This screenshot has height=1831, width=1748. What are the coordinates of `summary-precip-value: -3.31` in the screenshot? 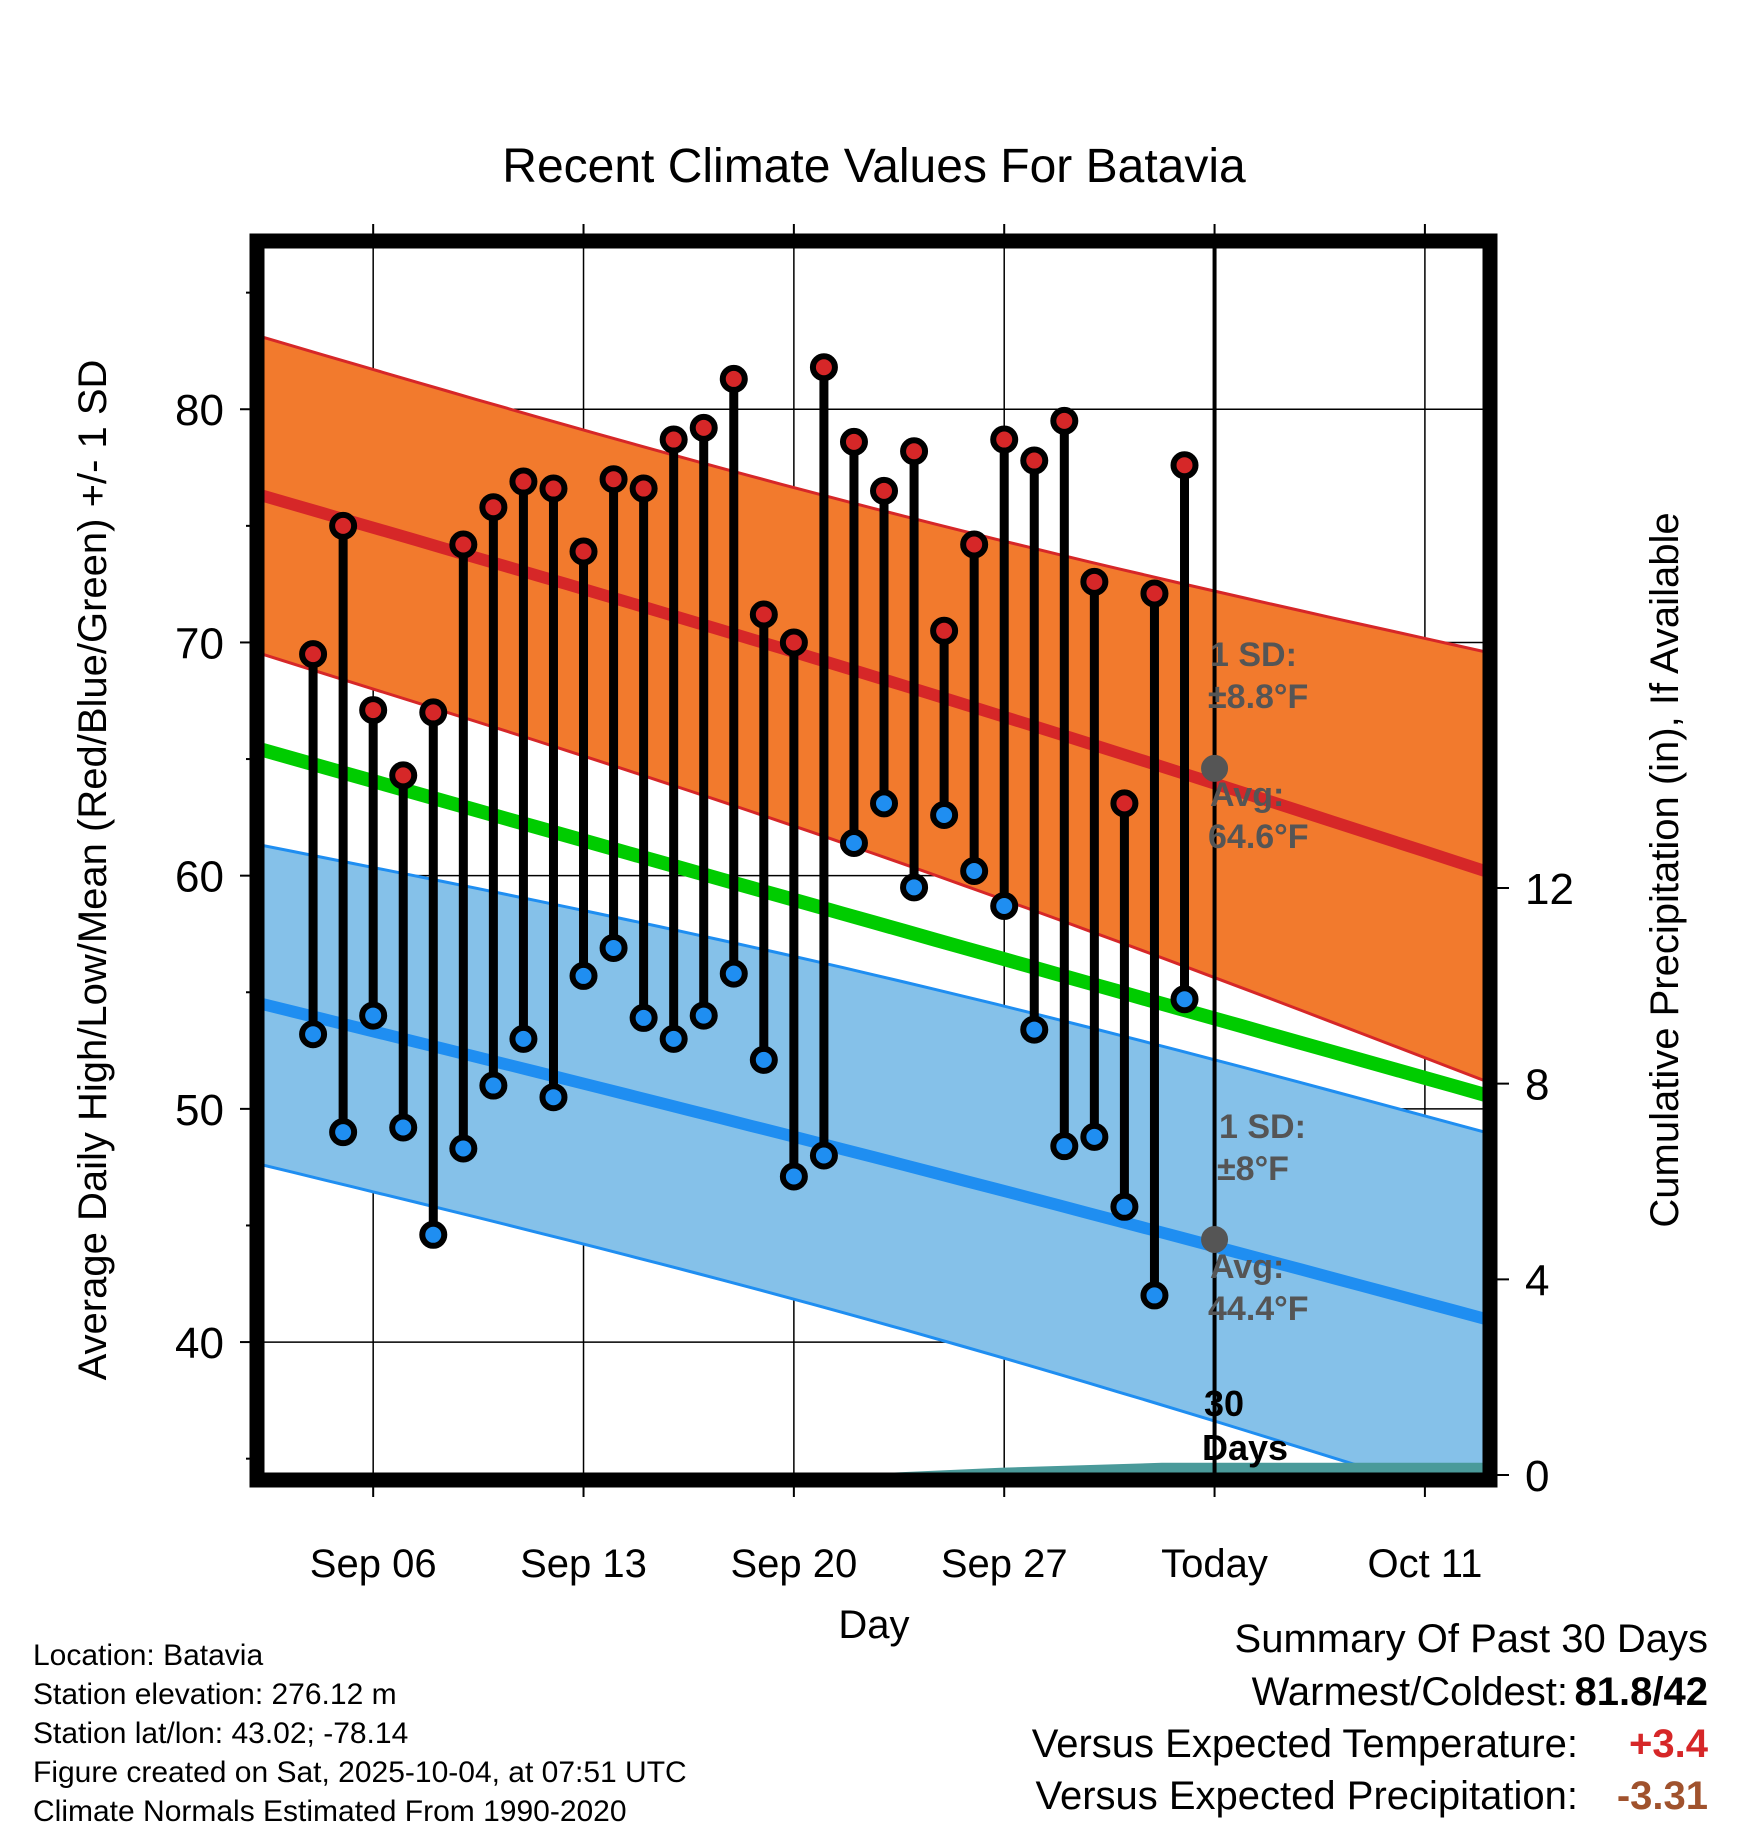 It's located at (1662, 1796).